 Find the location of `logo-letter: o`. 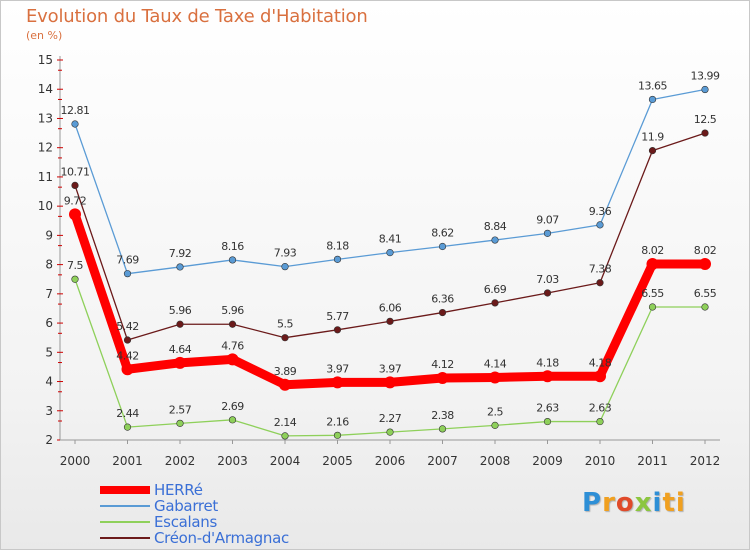

logo-letter: o is located at coordinates (625, 503).